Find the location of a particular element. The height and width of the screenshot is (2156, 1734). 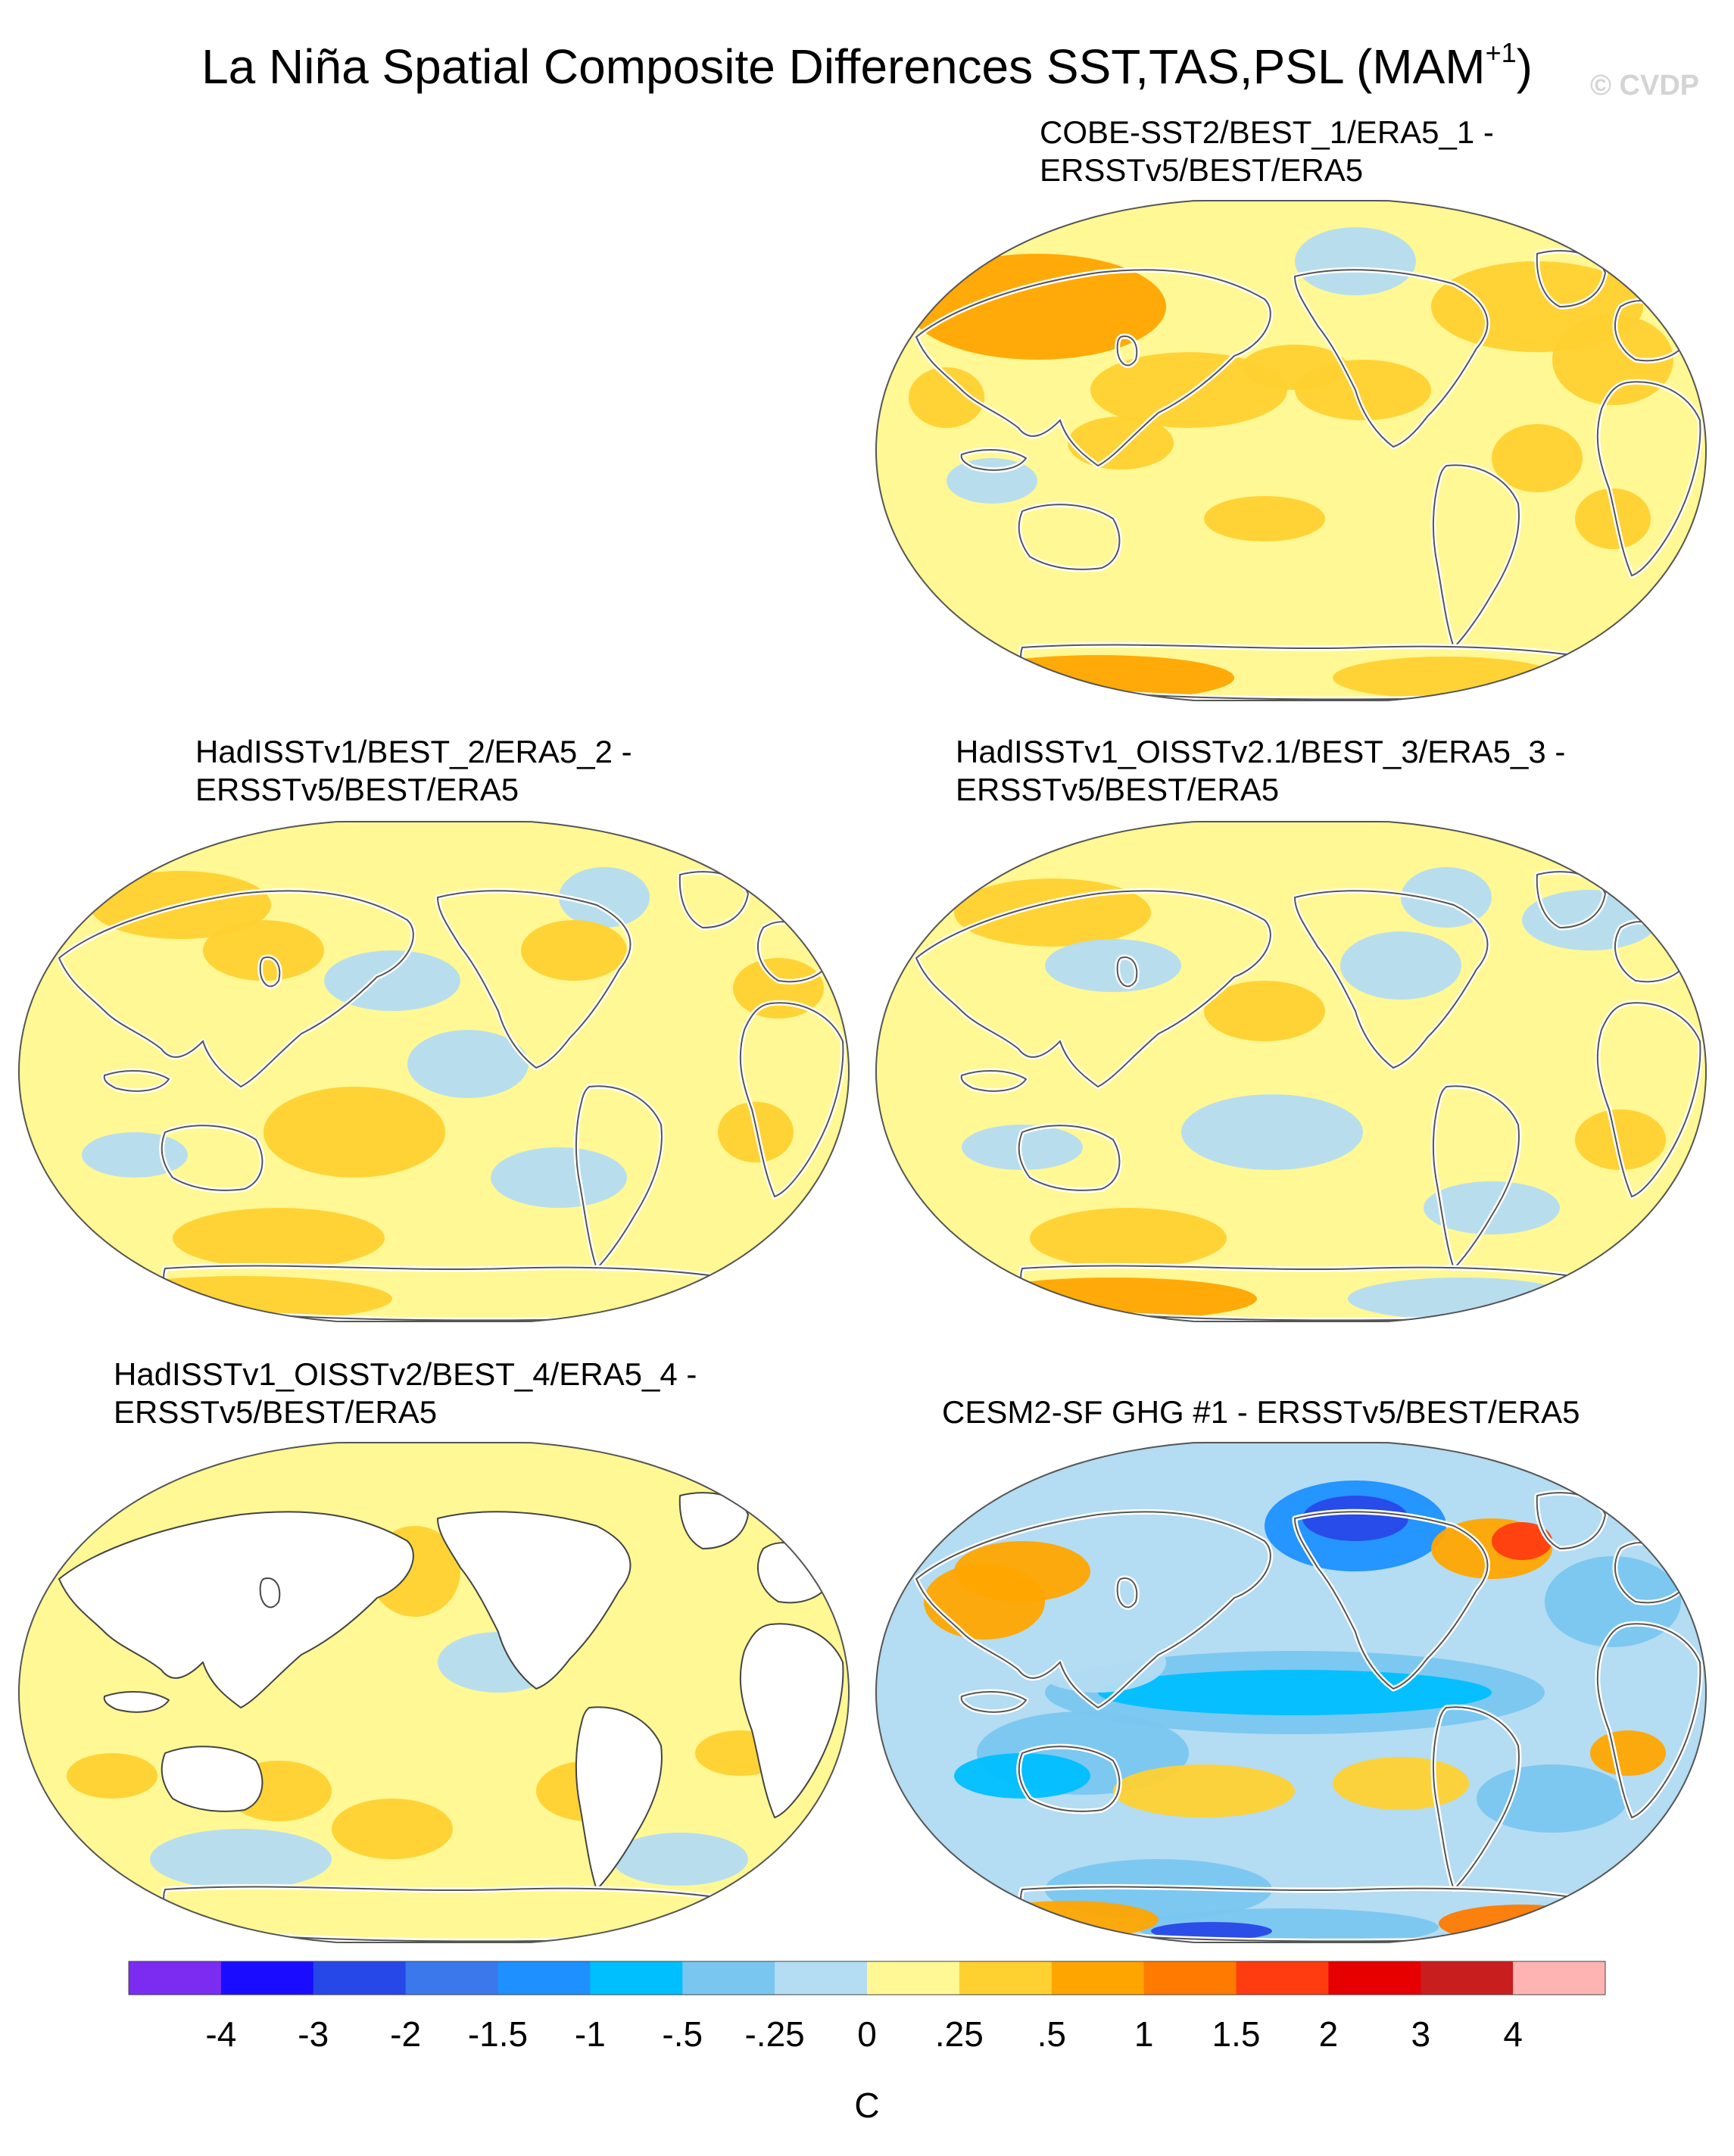

panel-1-title-line-1: COBE-SST2/BEST_1/ERA5_1 - is located at coordinates (1267, 132).